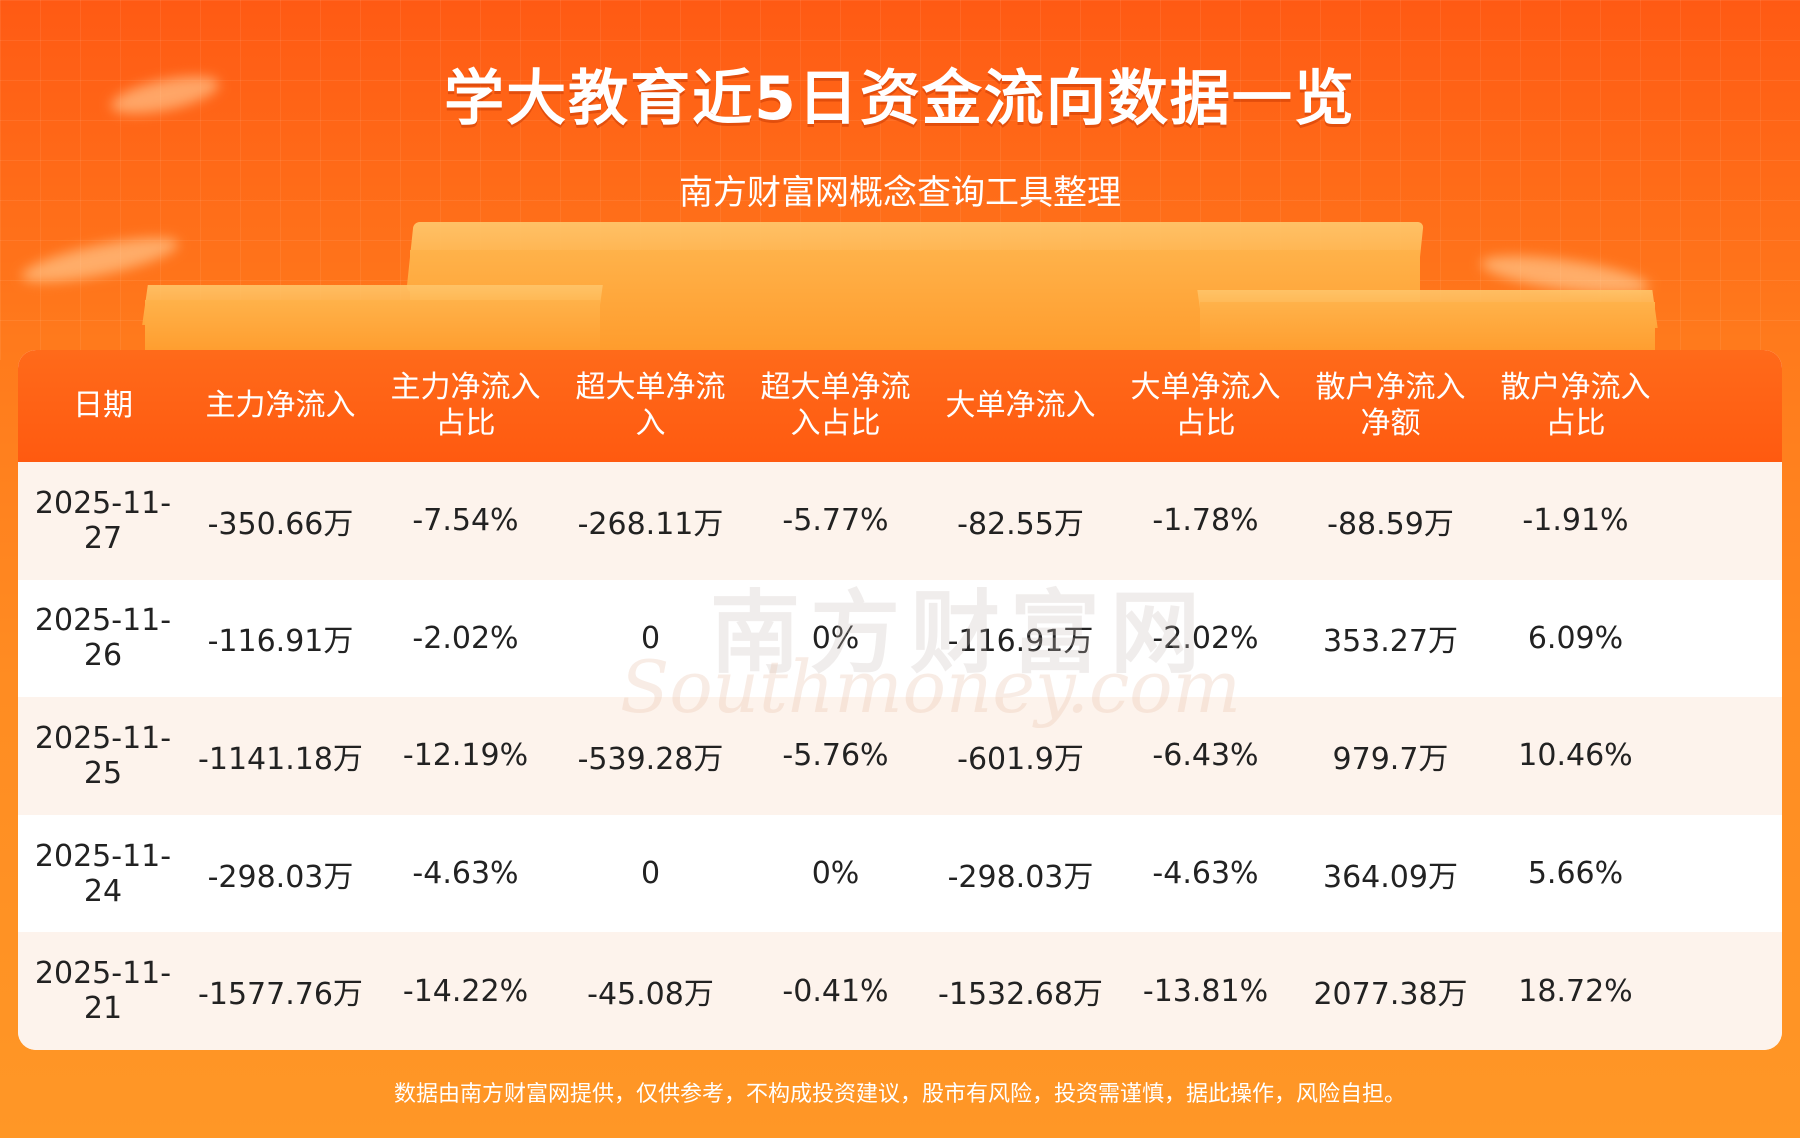 The image size is (1800, 1138). What do you see at coordinates (1390, 524) in the screenshot?
I see `cell-value: -88.59万` at bounding box center [1390, 524].